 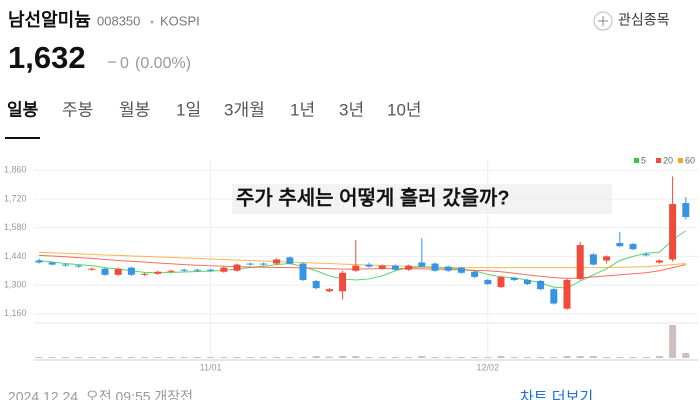 What do you see at coordinates (134, 109) in the screenshot?
I see `period-tab: 월봉` at bounding box center [134, 109].